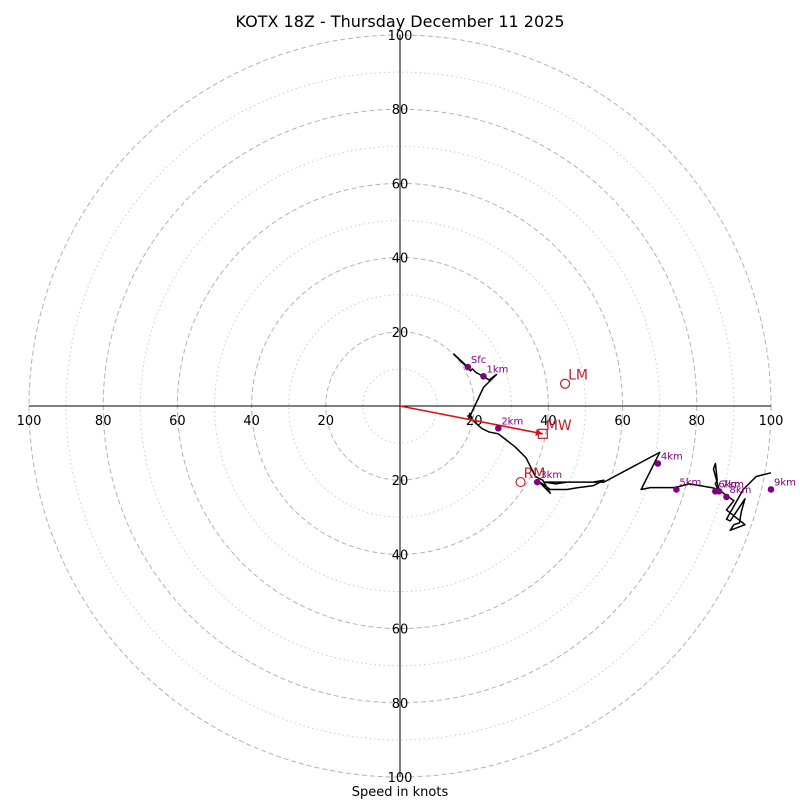 The width and height of the screenshot is (800, 800). Describe the element at coordinates (672, 457) in the screenshot. I see `height-marker-label: 4km` at that location.